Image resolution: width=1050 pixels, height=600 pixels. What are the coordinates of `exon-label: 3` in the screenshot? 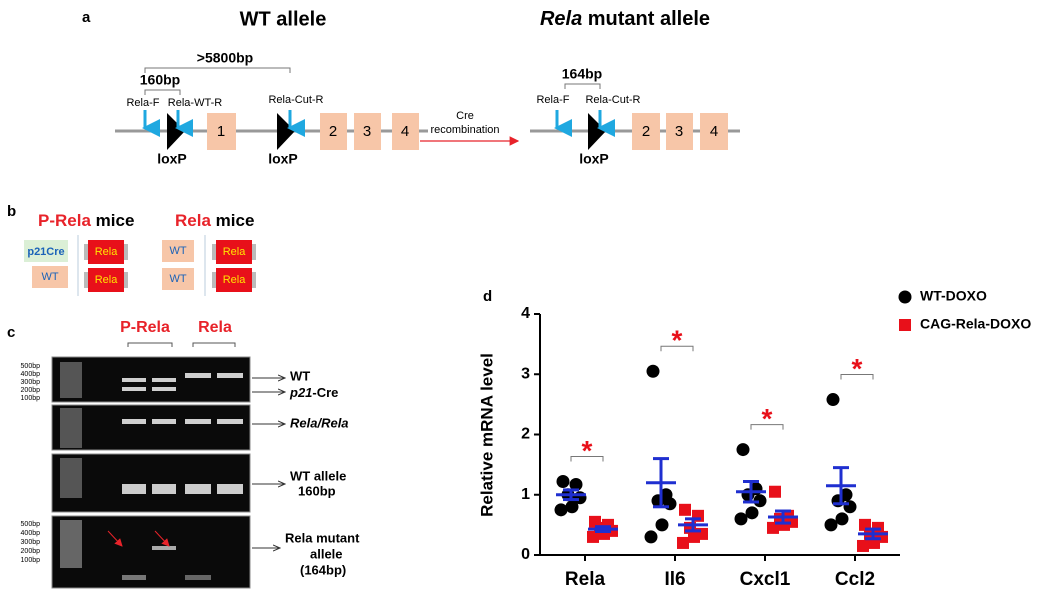 It's located at (367, 131).